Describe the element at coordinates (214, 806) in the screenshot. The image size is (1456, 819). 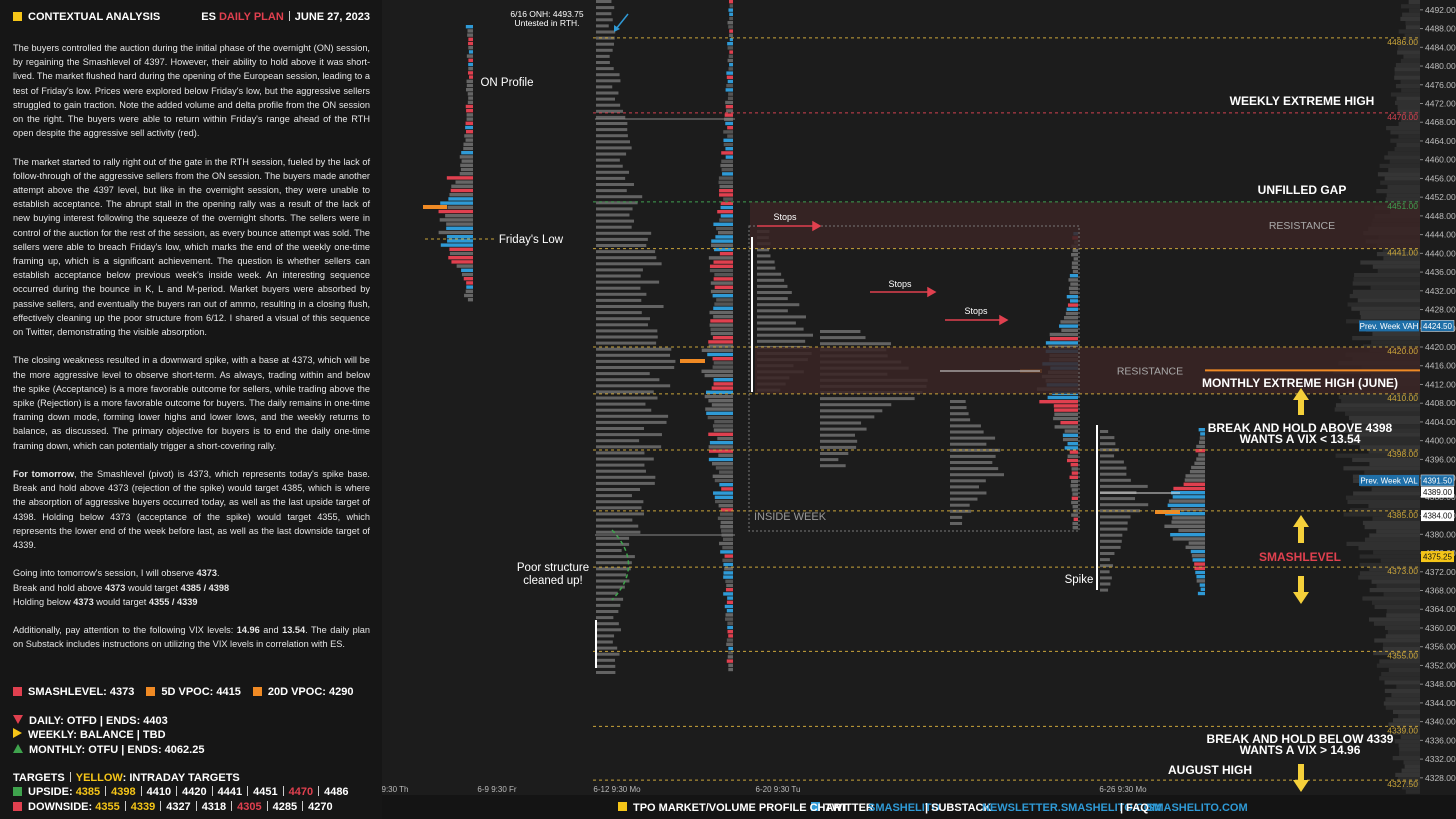
I see `target-value: 4318` at that location.